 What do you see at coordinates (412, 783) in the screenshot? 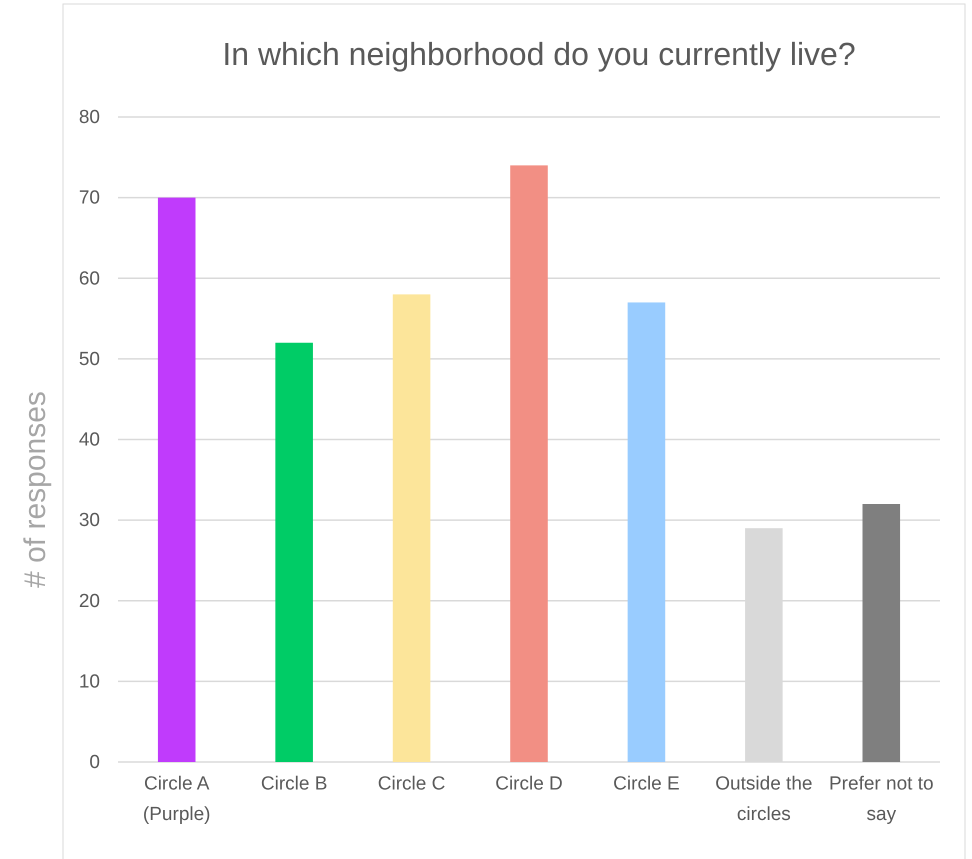
I see `x-tick-label: Circle C` at bounding box center [412, 783].